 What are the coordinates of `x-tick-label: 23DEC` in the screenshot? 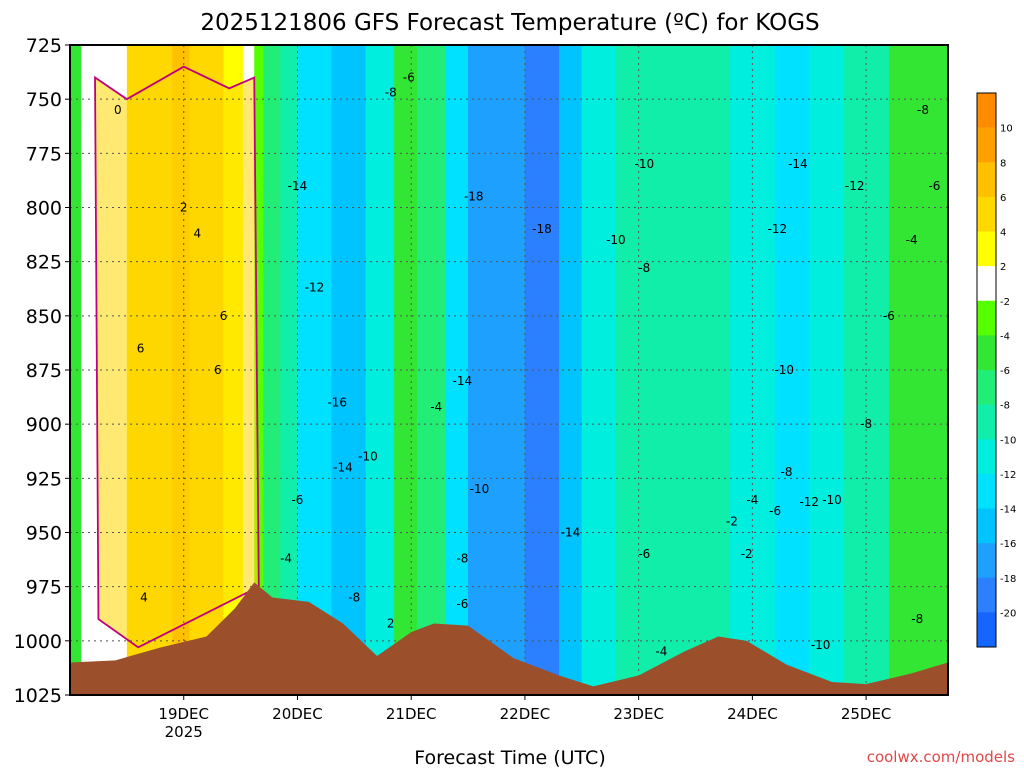 It's located at (638, 714).